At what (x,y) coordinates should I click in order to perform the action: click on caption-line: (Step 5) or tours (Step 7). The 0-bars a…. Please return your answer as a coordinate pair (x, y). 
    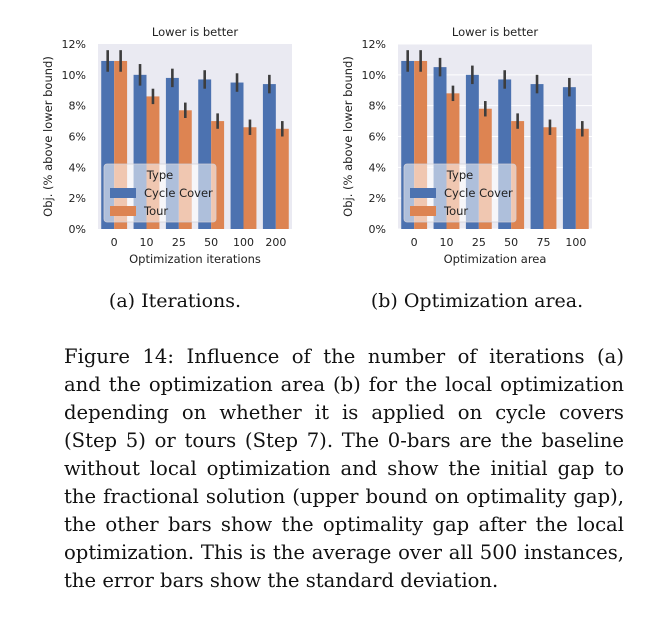
    Looking at the image, I should click on (344, 440).